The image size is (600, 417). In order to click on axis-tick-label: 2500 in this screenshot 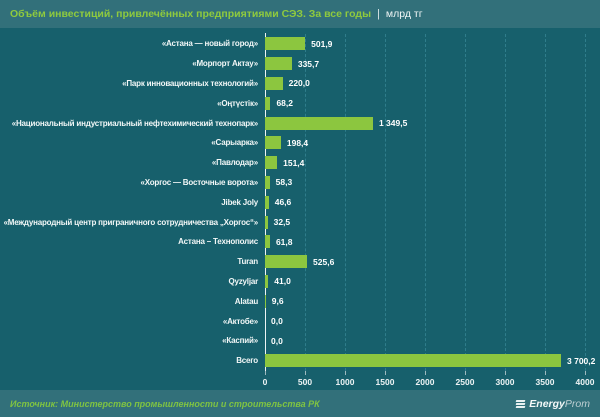, I will do `click(465, 382)`.